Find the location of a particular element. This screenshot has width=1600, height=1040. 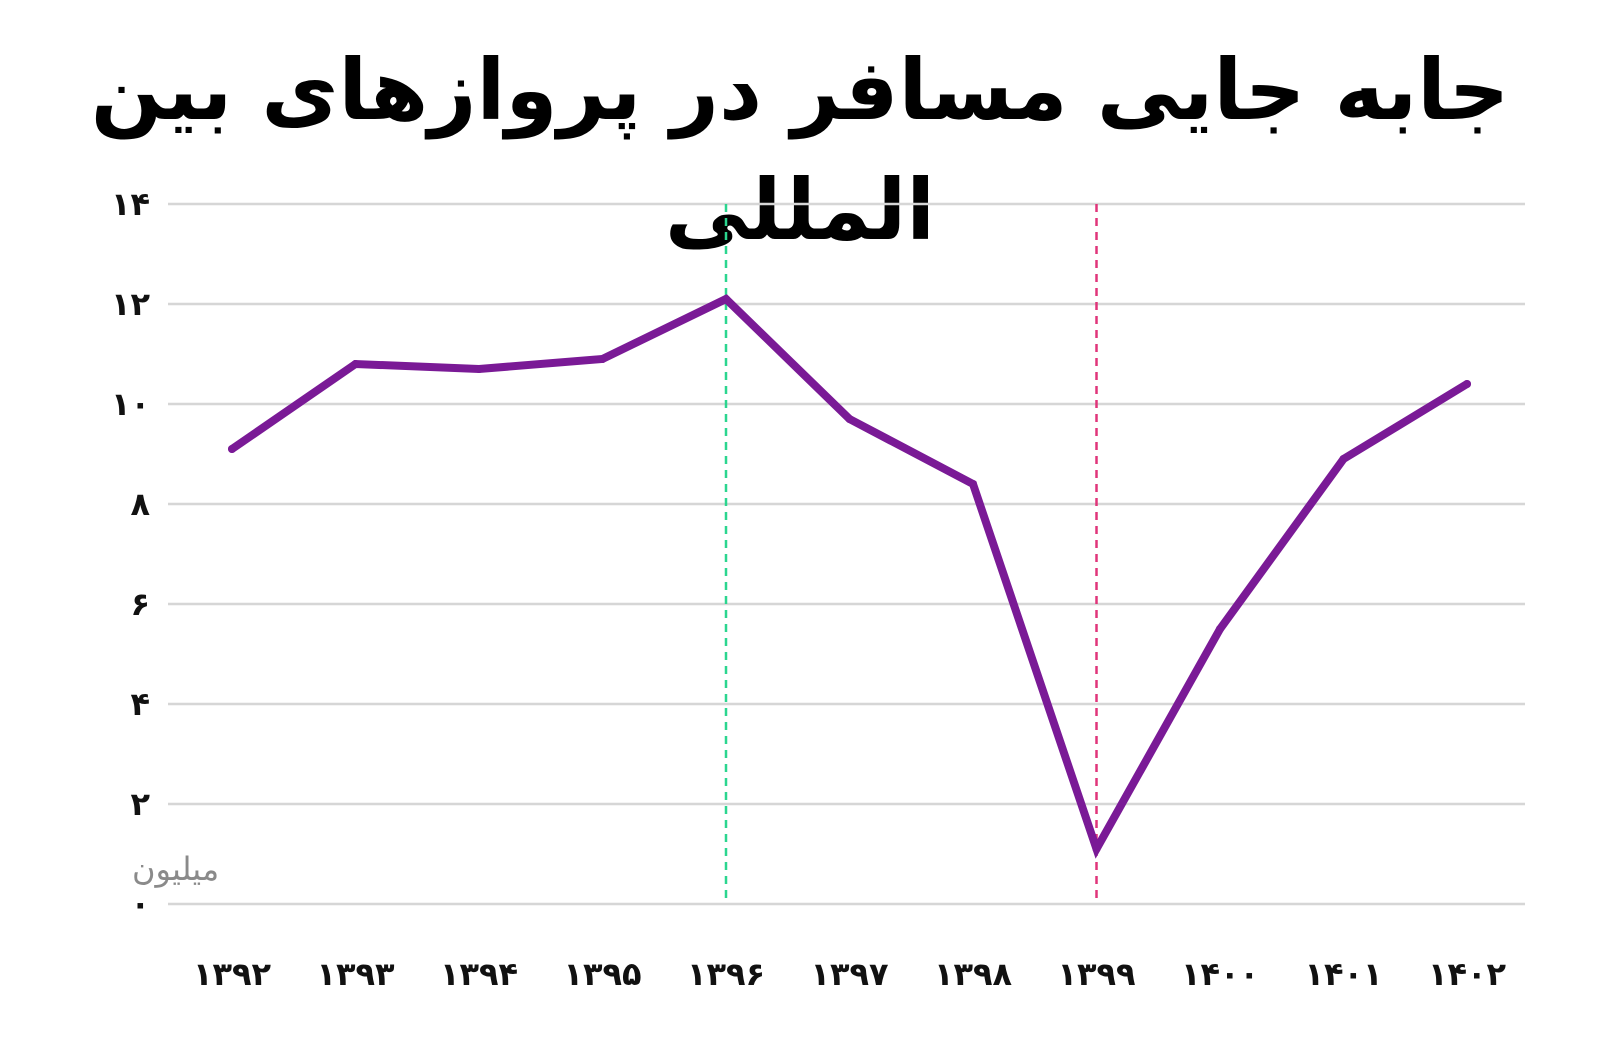

y-tick-label: ۱۴ is located at coordinates (130, 204).